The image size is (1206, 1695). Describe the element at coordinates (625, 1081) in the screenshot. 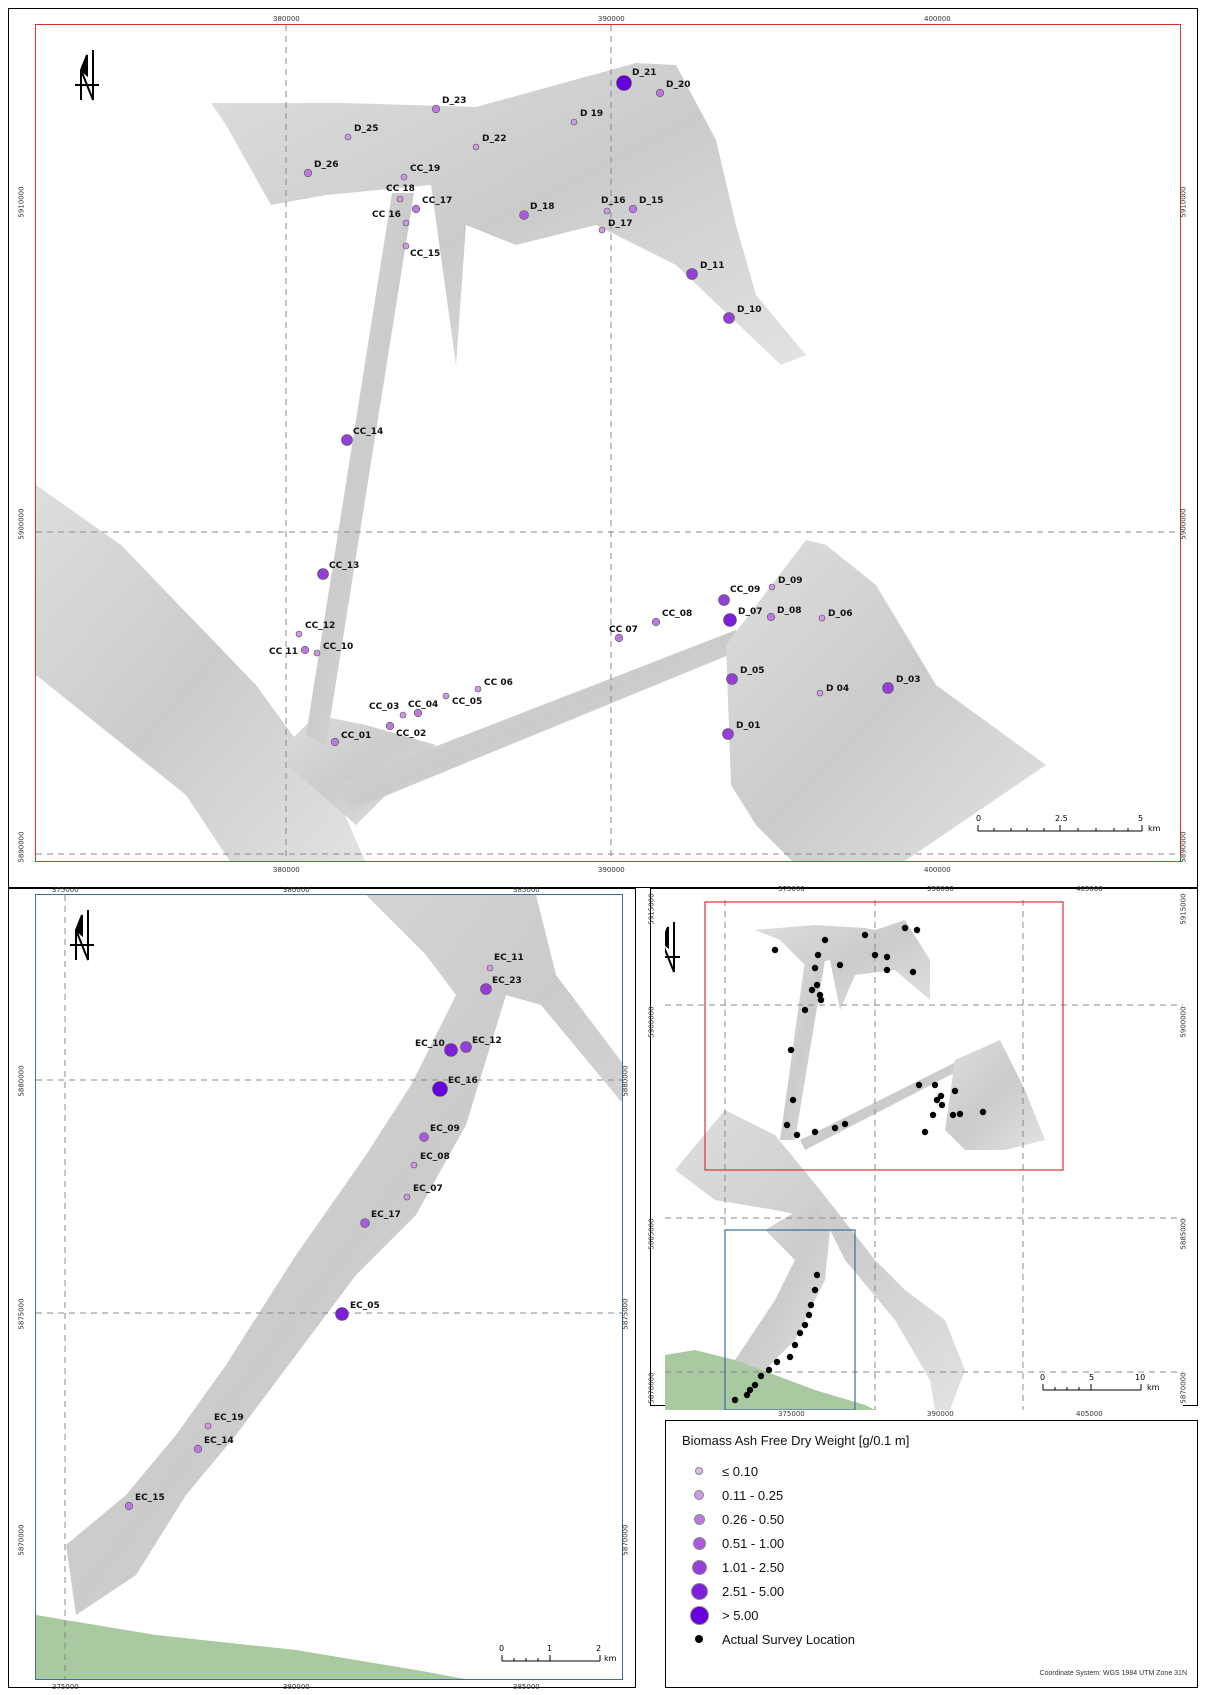

I see `south-right-tick: 5880000` at that location.